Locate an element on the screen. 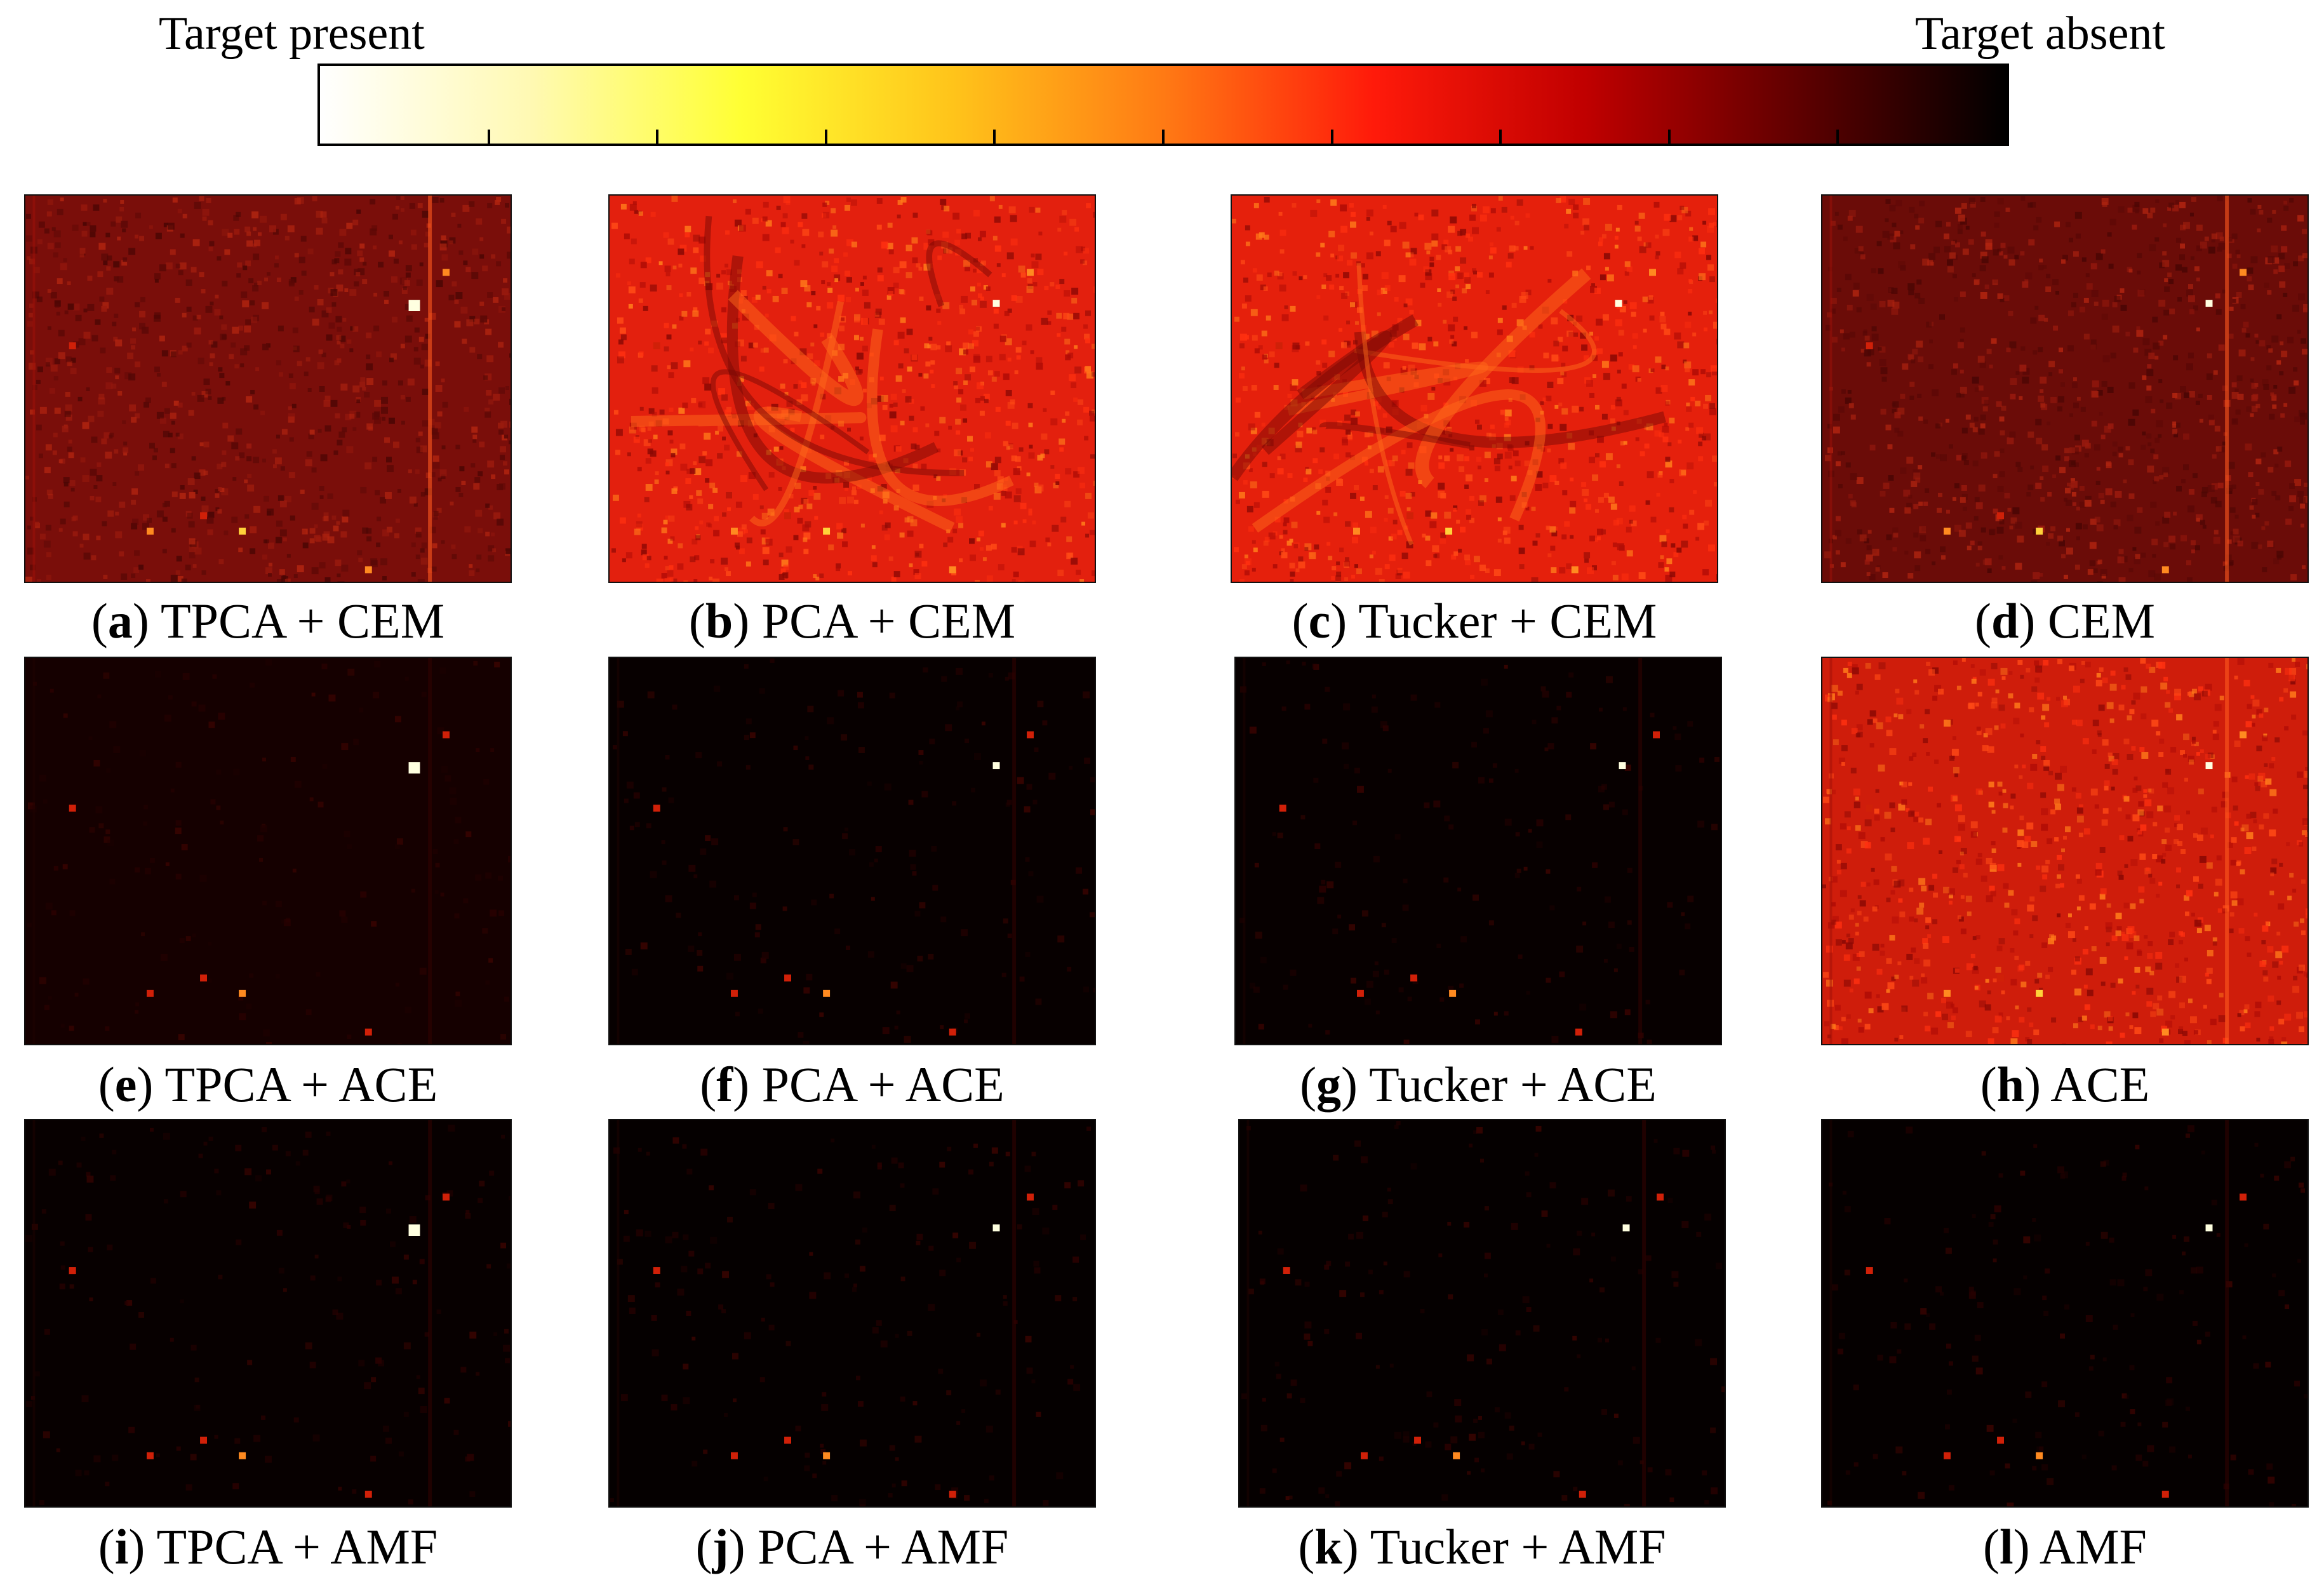  caption-i-letter: i is located at coordinates (121, 1546).